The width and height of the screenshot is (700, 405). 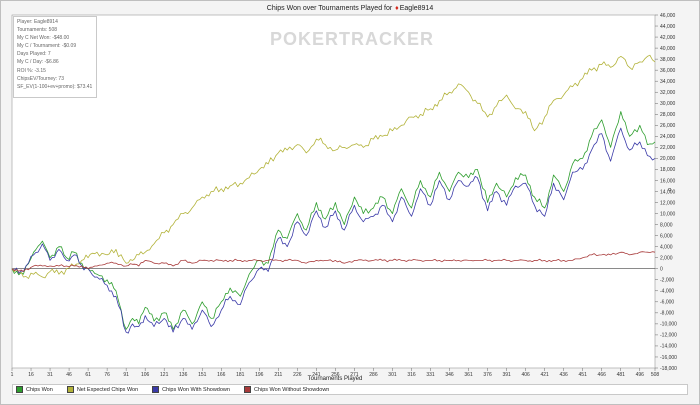 I want to click on player-name: Eagle8914, so click(x=416, y=8).